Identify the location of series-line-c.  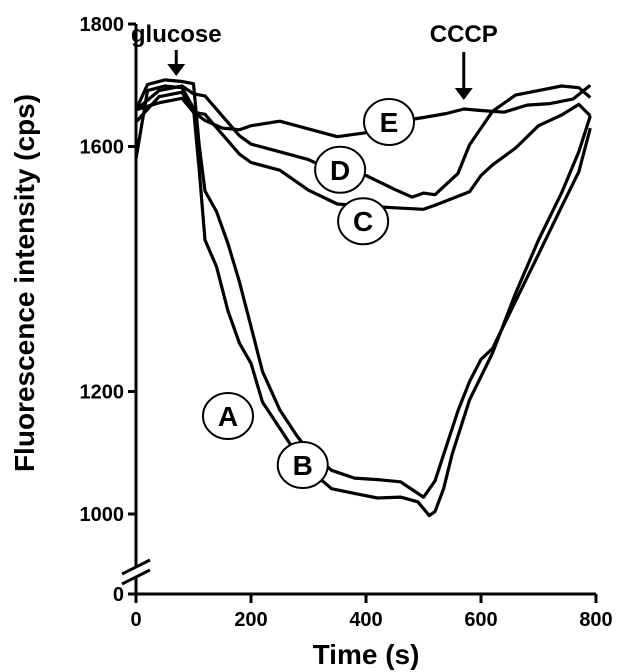
(363, 150).